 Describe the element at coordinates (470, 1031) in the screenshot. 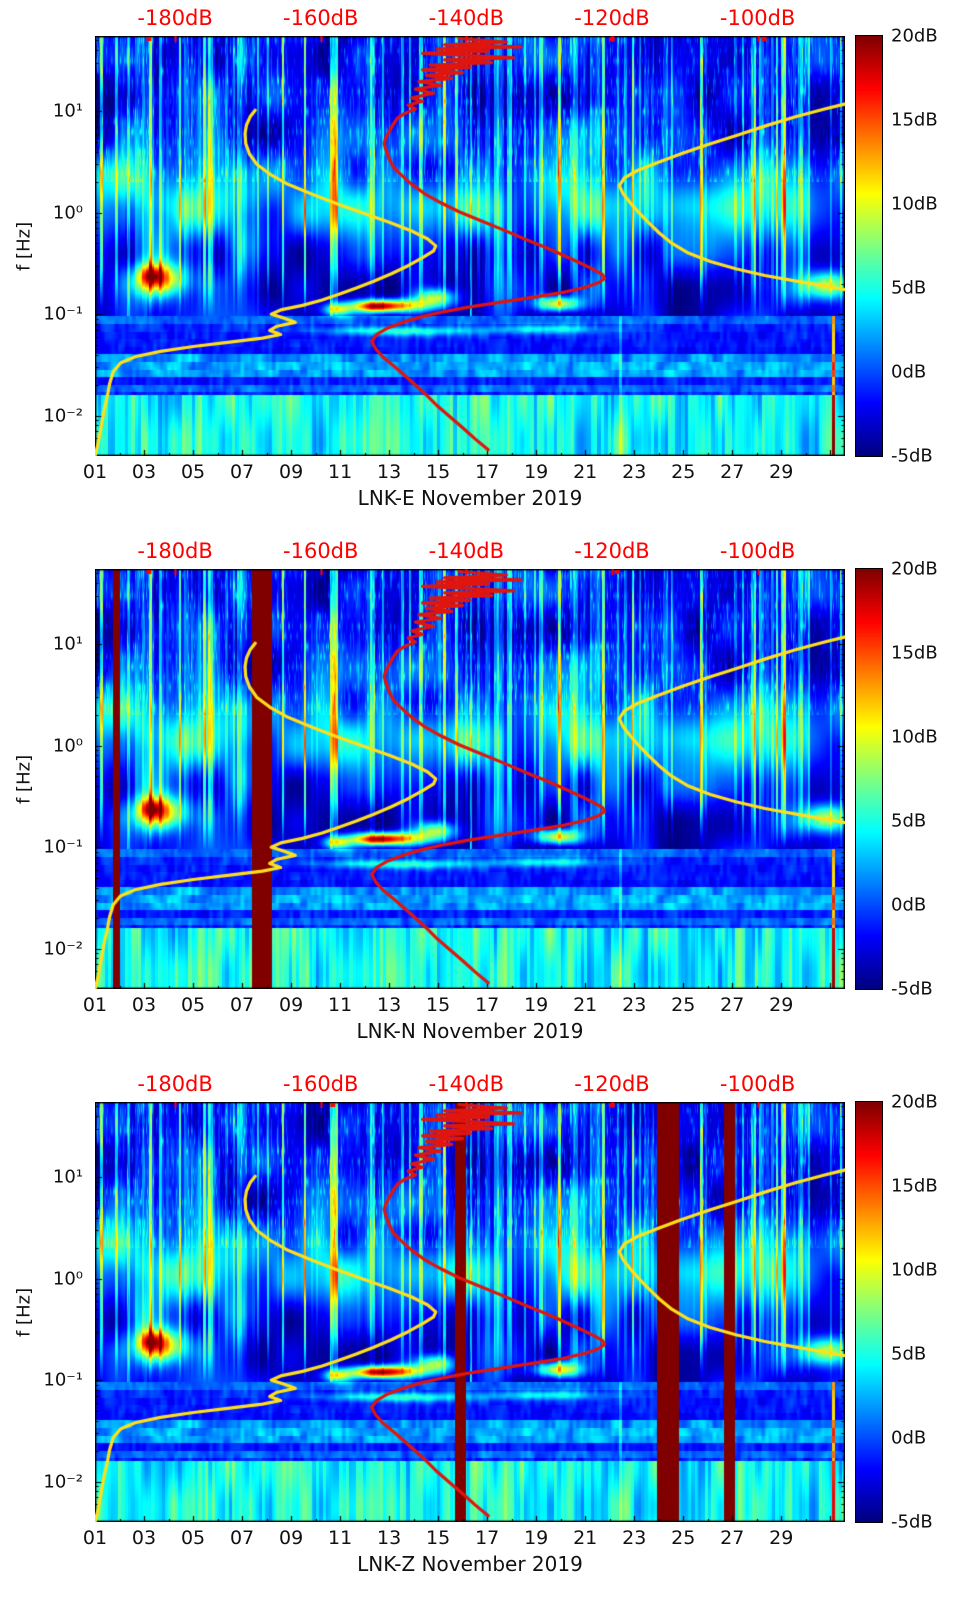

I see `panel-title: LNK-N November 2019` at that location.